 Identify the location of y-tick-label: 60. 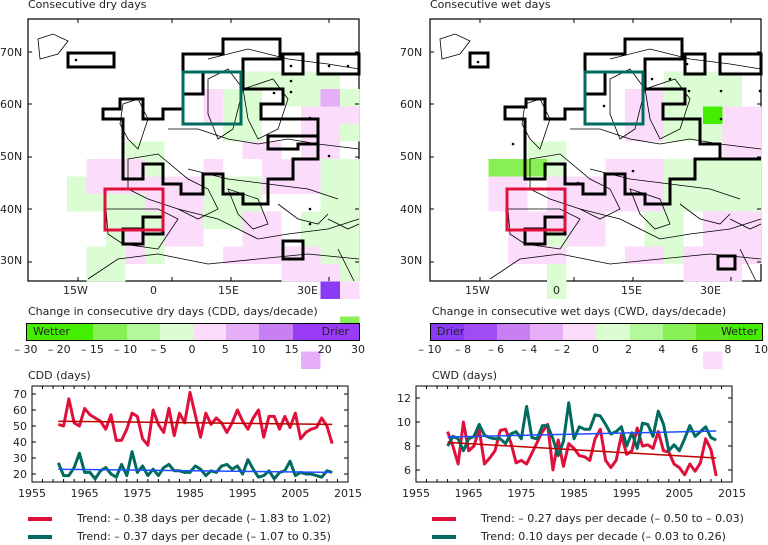
(20, 410).